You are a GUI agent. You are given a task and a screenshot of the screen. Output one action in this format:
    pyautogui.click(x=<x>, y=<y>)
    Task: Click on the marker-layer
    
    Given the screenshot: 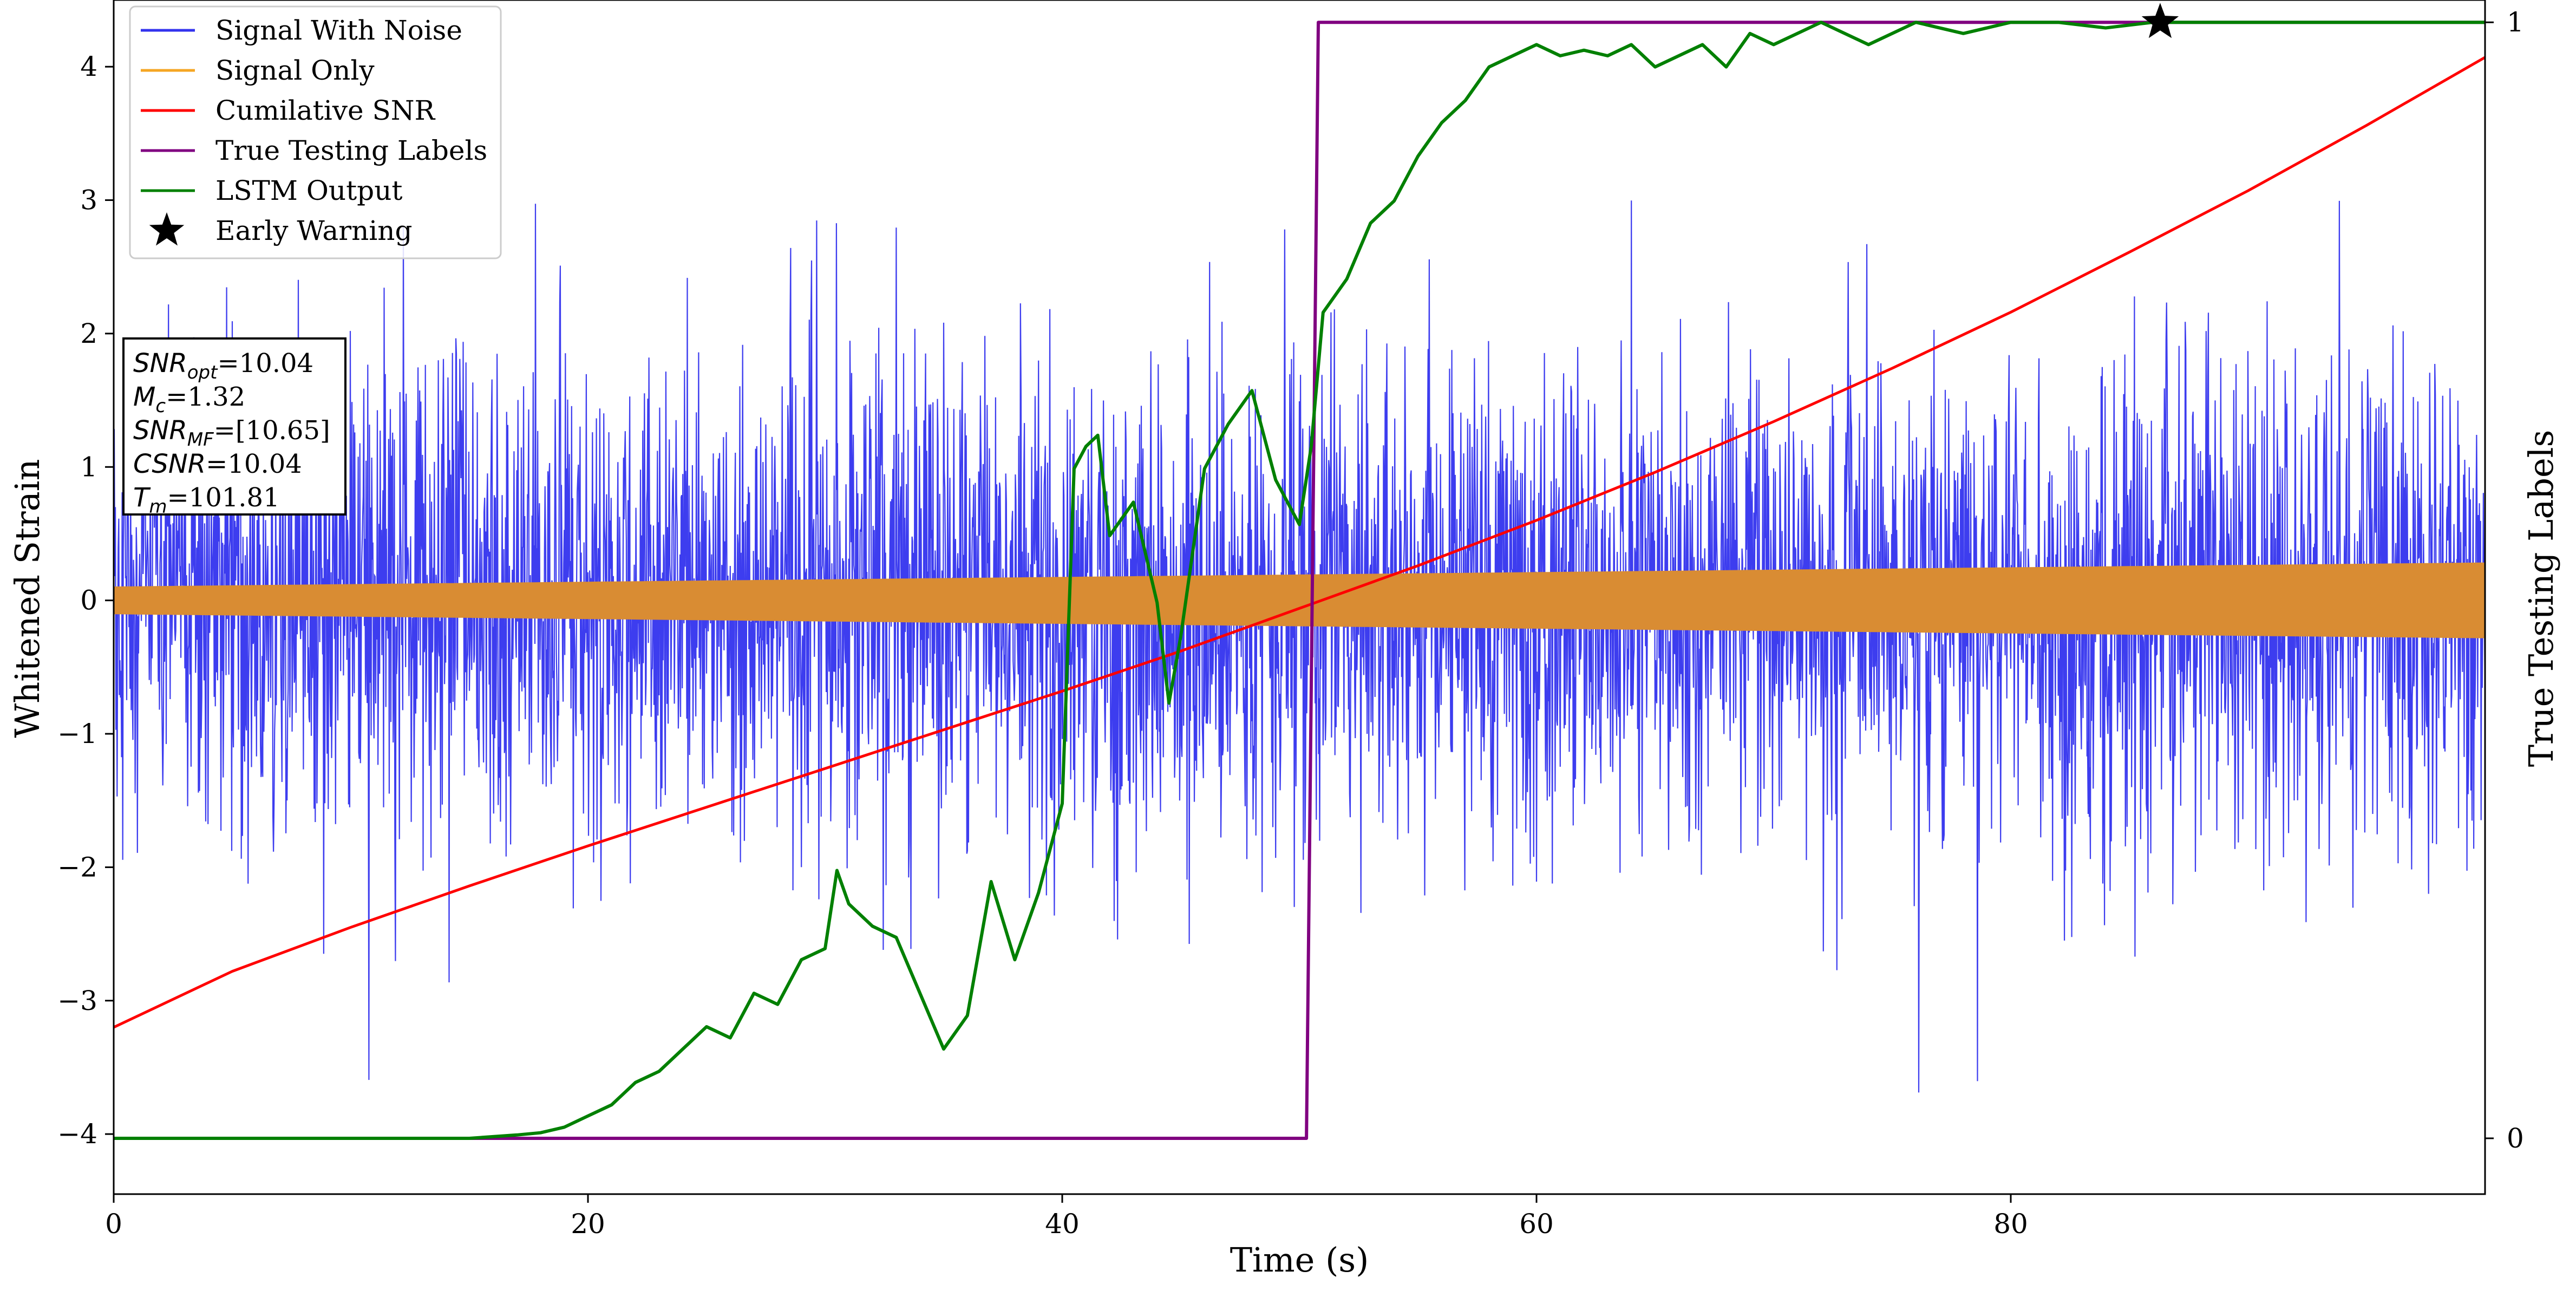 What is the action you would take?
    pyautogui.click(x=2160, y=21)
    